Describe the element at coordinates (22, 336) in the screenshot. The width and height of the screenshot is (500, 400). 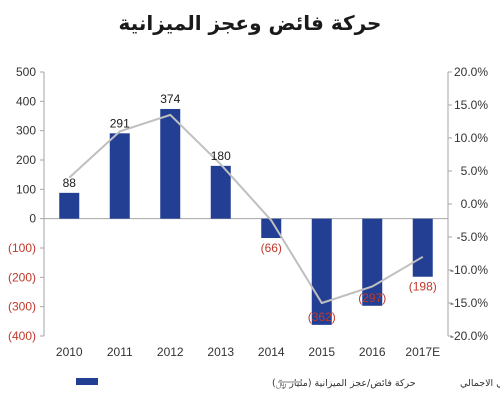
I see `y-tick-label: (400)` at that location.